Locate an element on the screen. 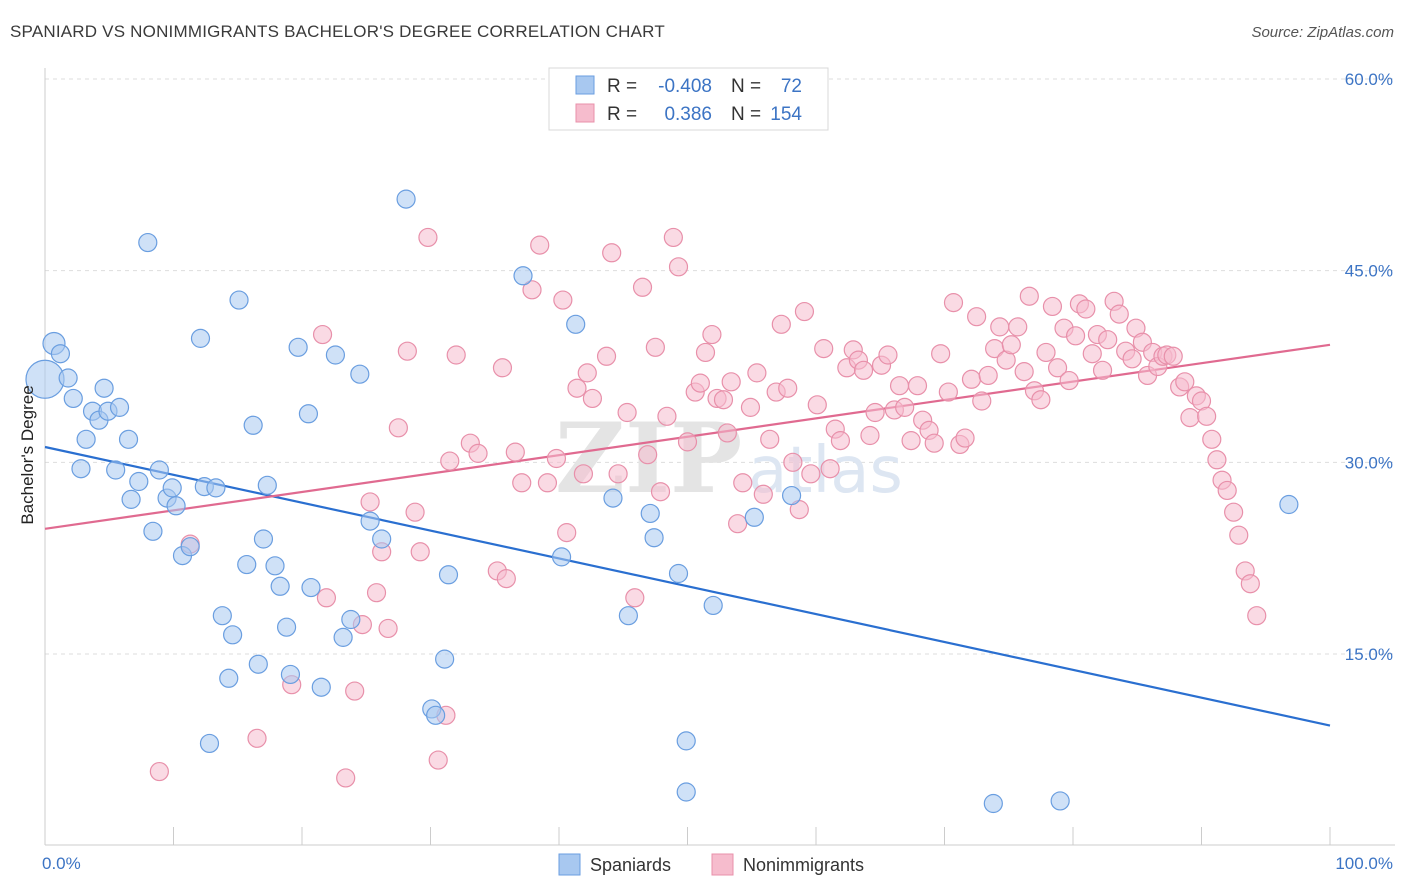 The image size is (1406, 892). bottom-legend: Spaniards Nonimmigrants is located at coordinates (711, 864).